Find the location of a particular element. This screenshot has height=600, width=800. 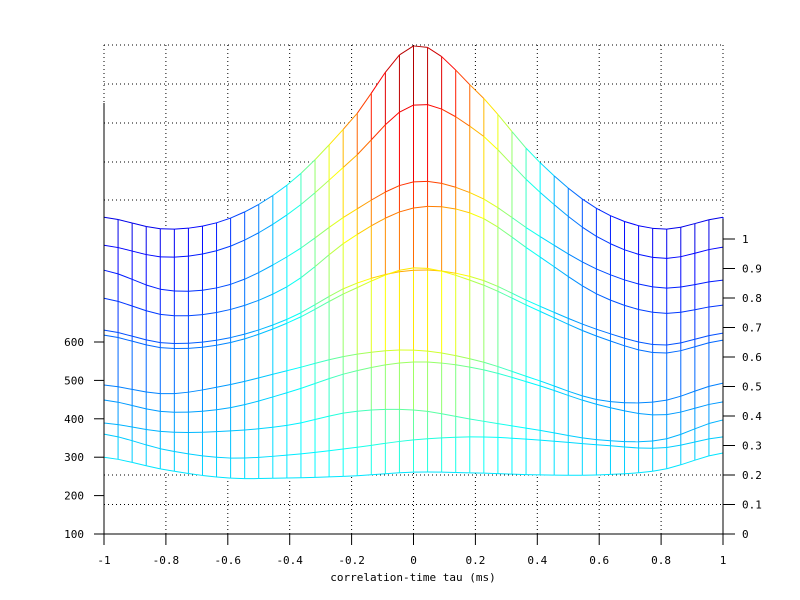

left-tick-label: 100 is located at coordinates (74, 534).